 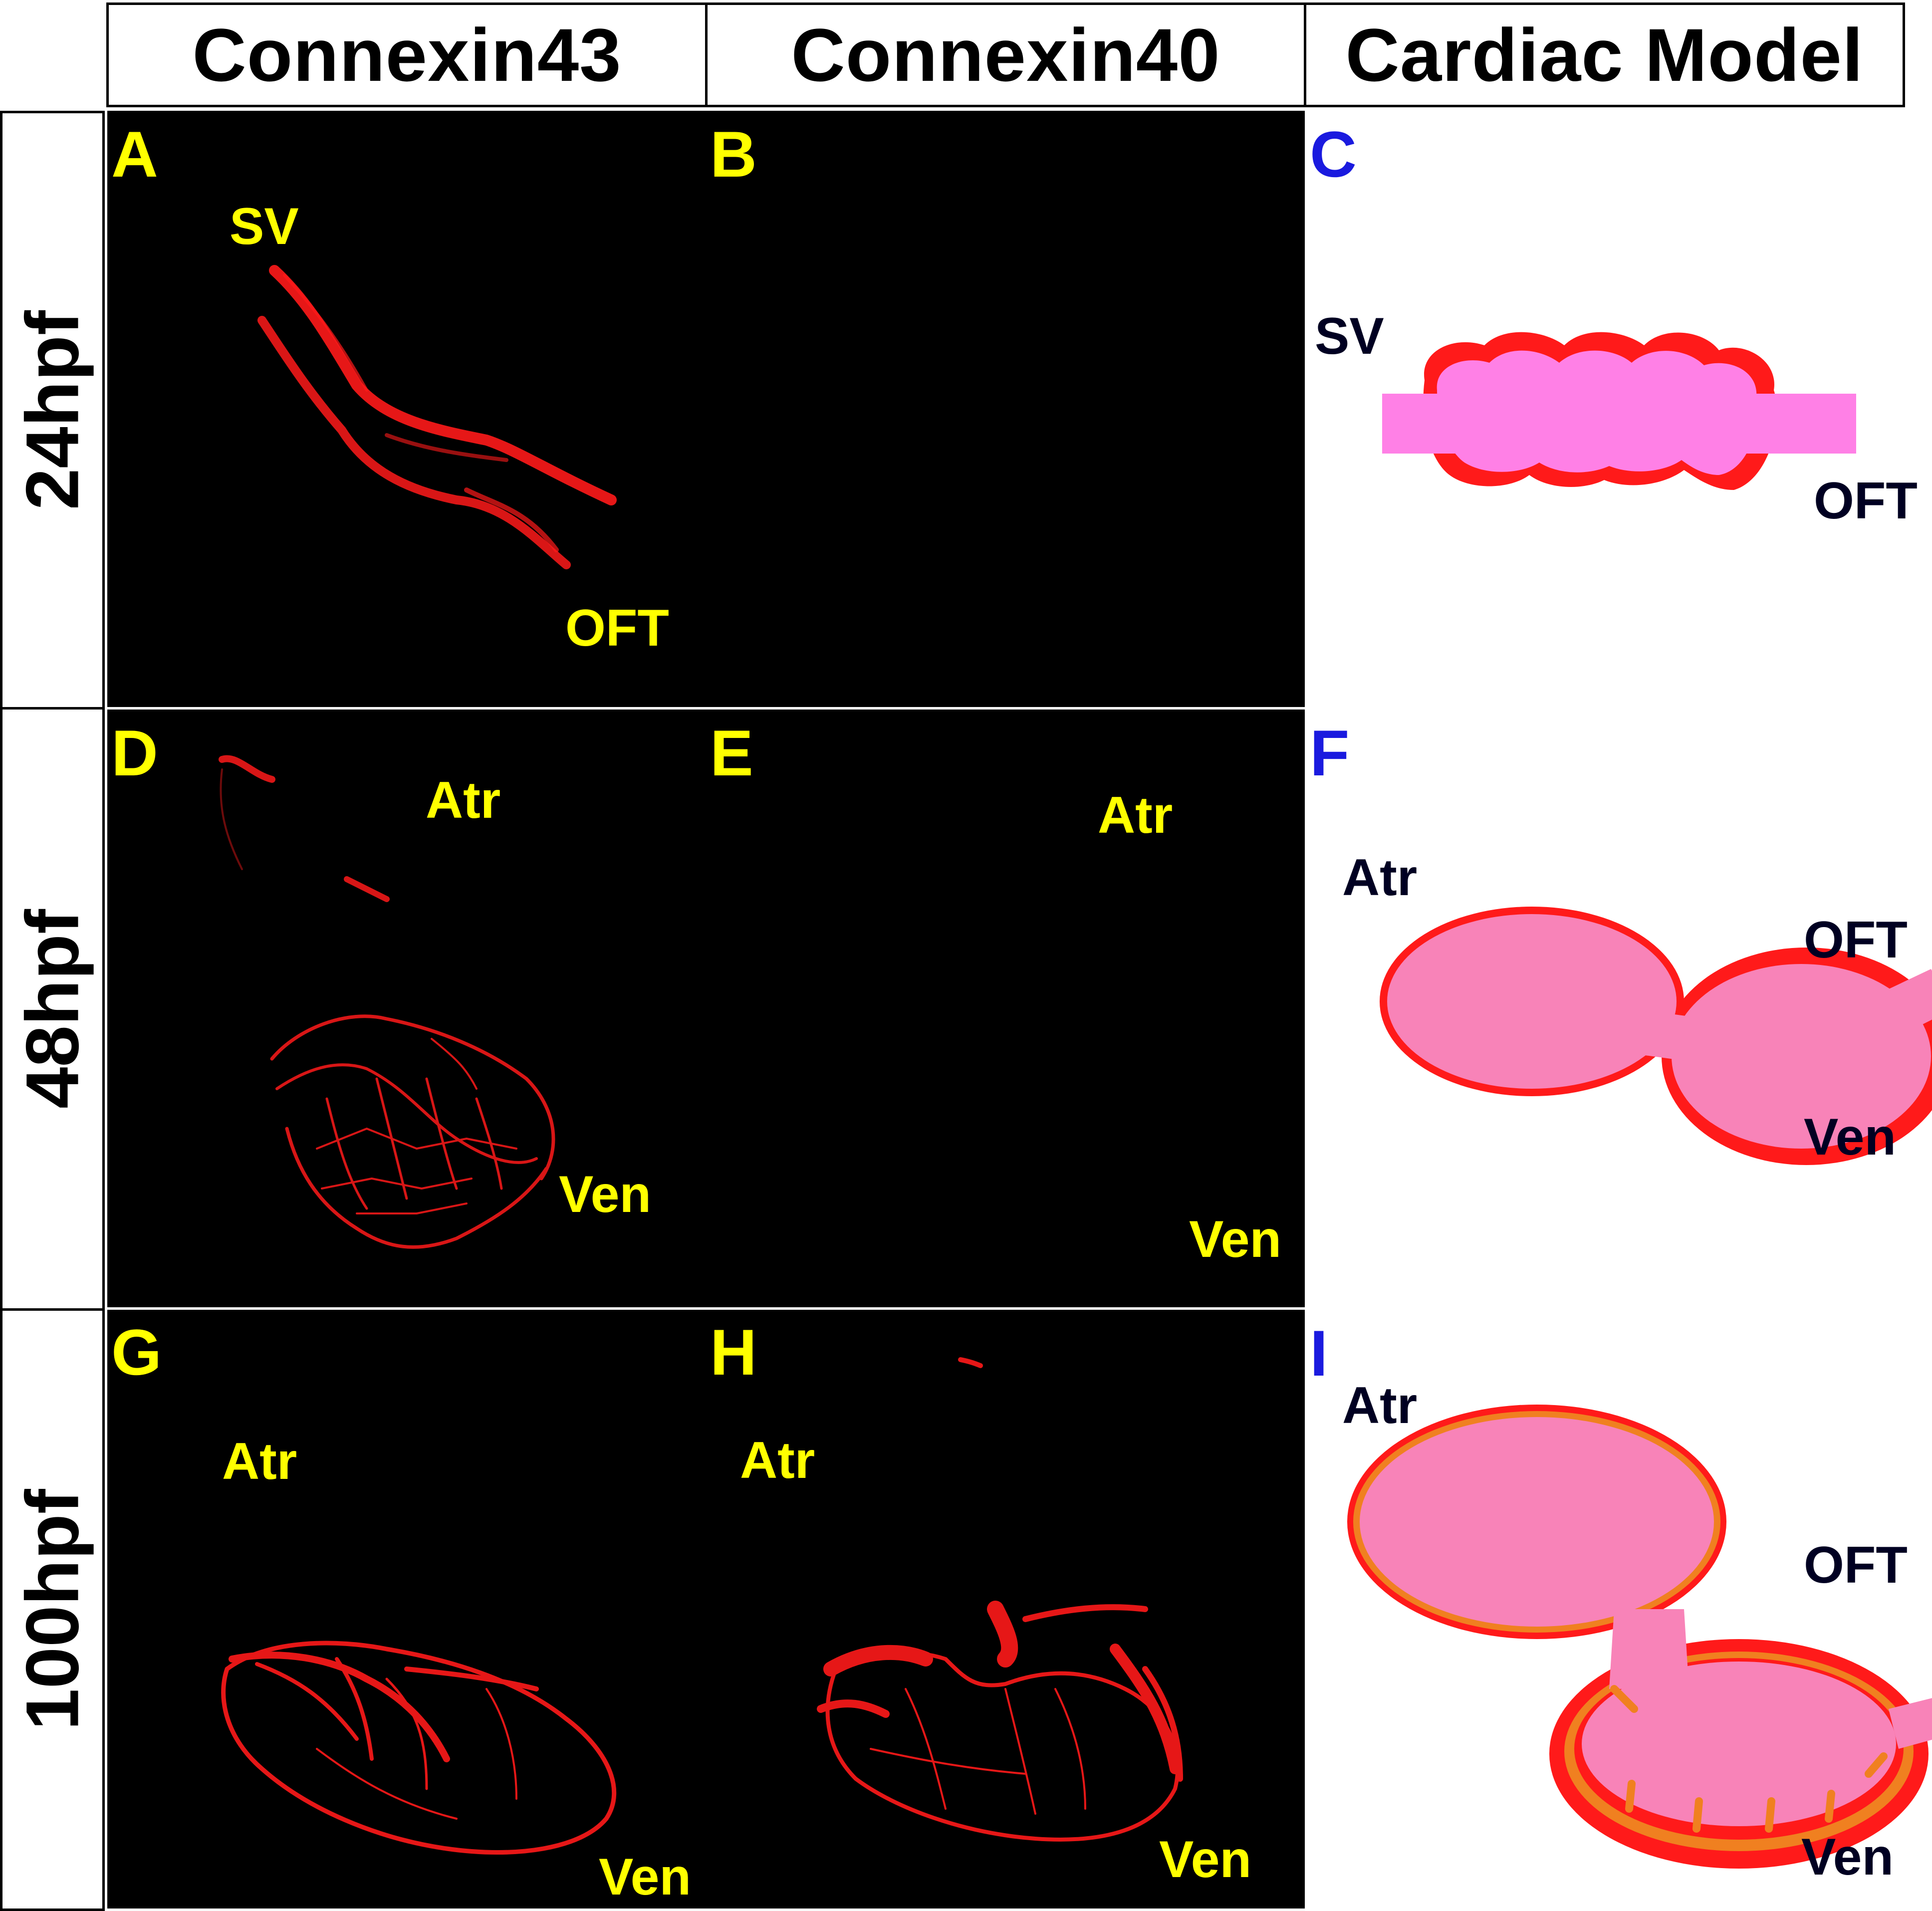 I want to click on panel-g-letter: G, so click(x=136, y=1352).